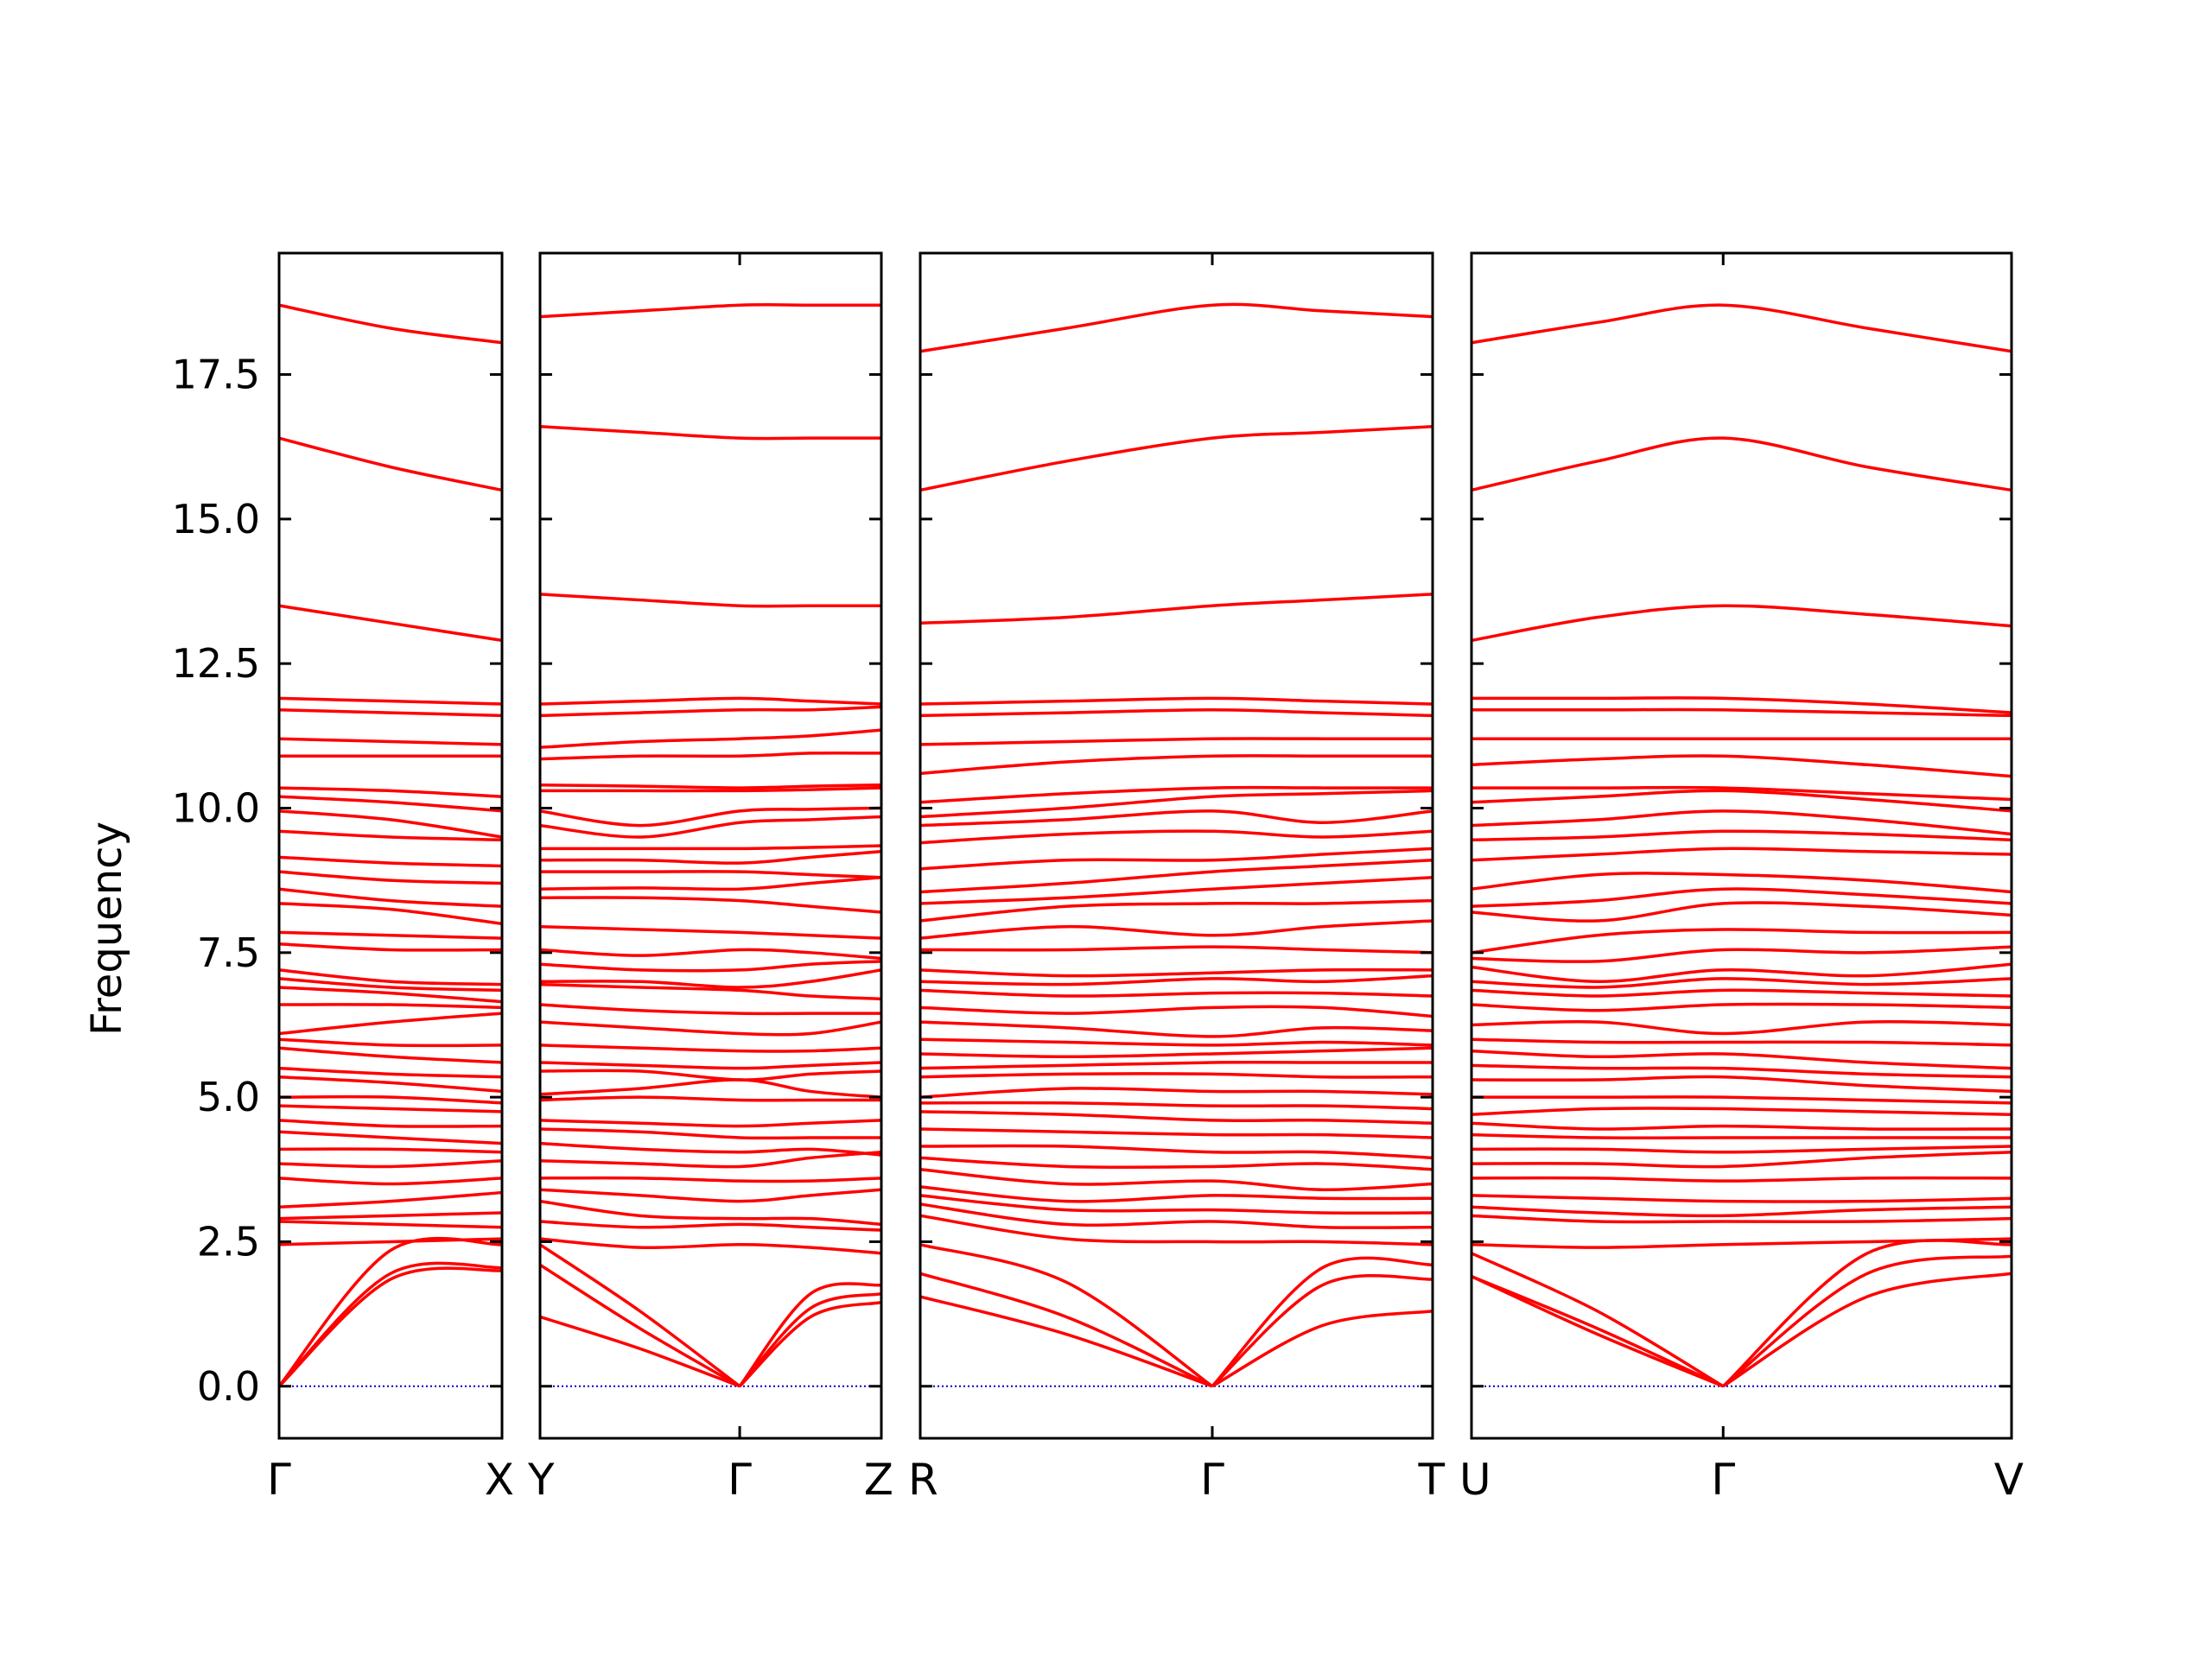 This screenshot has height=1662, width=2212. Describe the element at coordinates (500, 1480) in the screenshot. I see `x-tick-label: X` at that location.